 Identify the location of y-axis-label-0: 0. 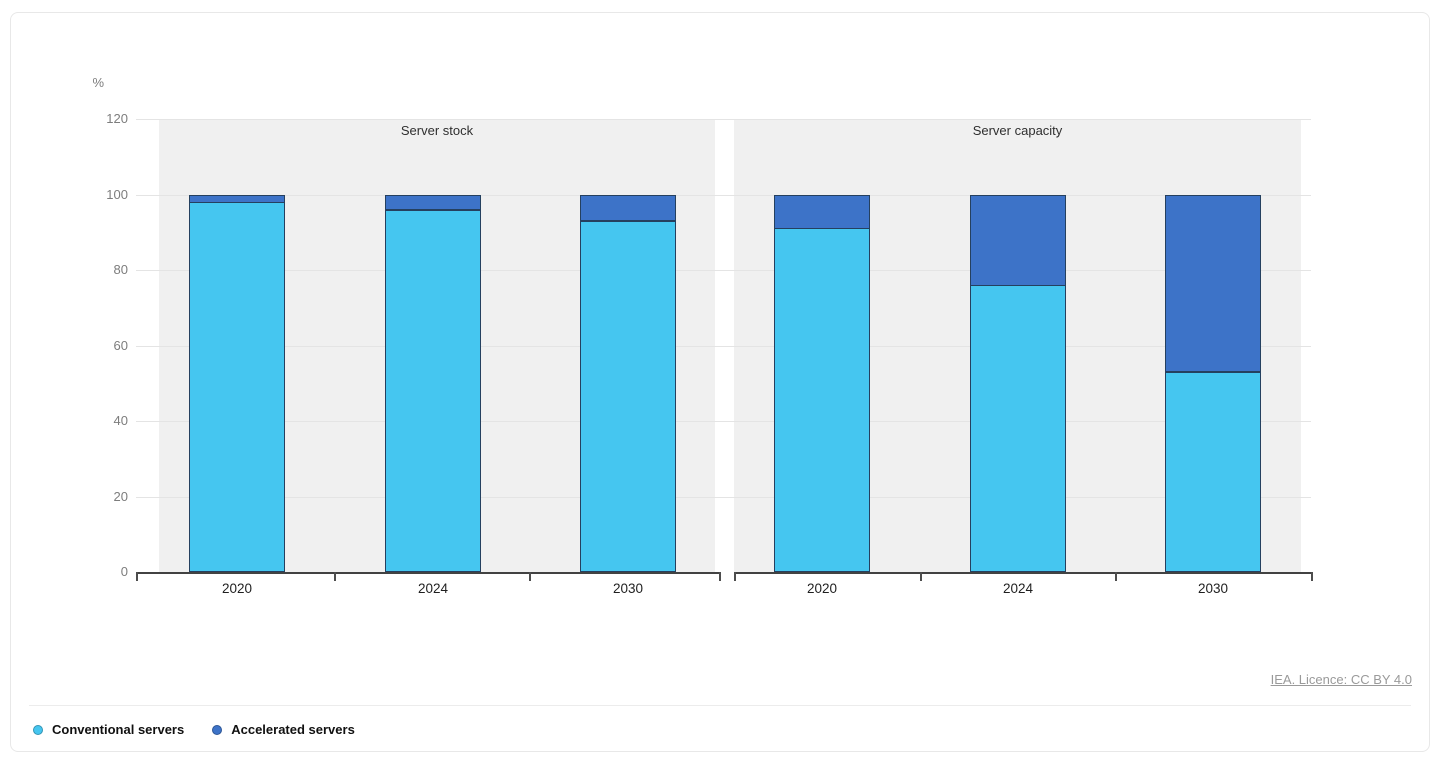
(124, 571).